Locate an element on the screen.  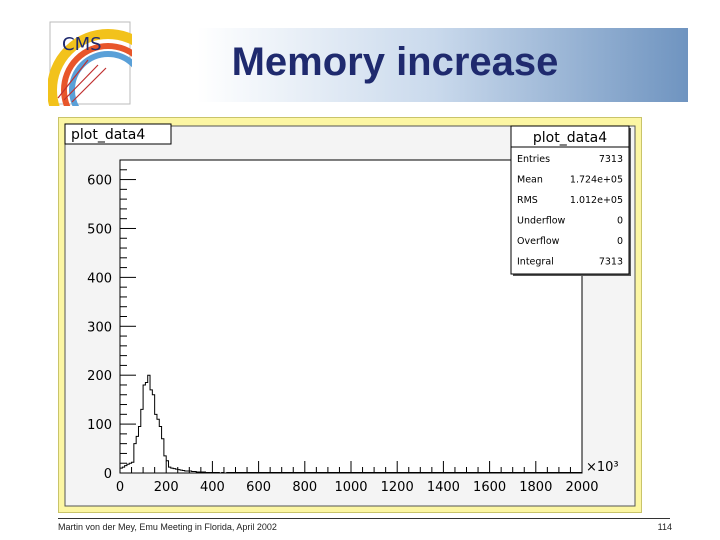
x-tick-label: 2000 is located at coordinates (581, 487).